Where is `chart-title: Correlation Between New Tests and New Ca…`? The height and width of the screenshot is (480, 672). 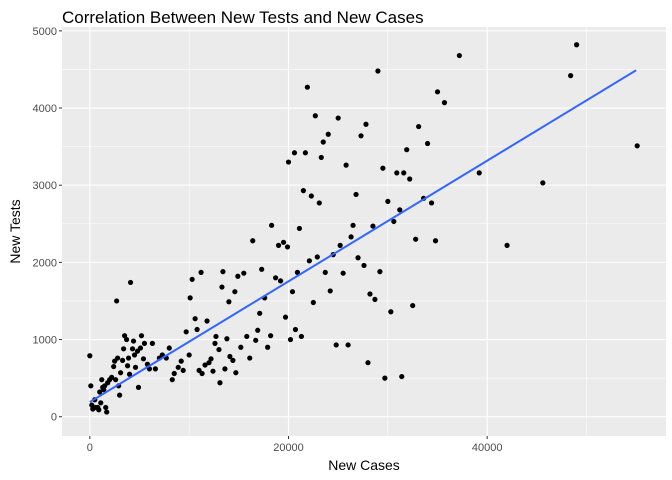 chart-title: Correlation Between New Tests and New Ca… is located at coordinates (243, 17).